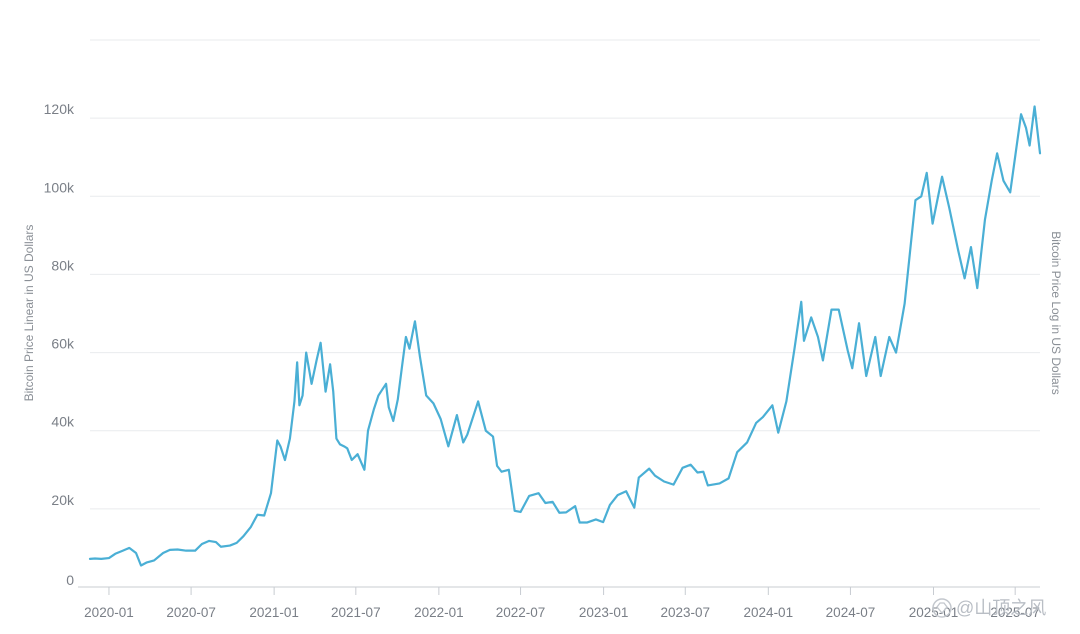 This screenshot has height=634, width=1080. I want to click on x-tick-label: 2022-01, so click(439, 612).